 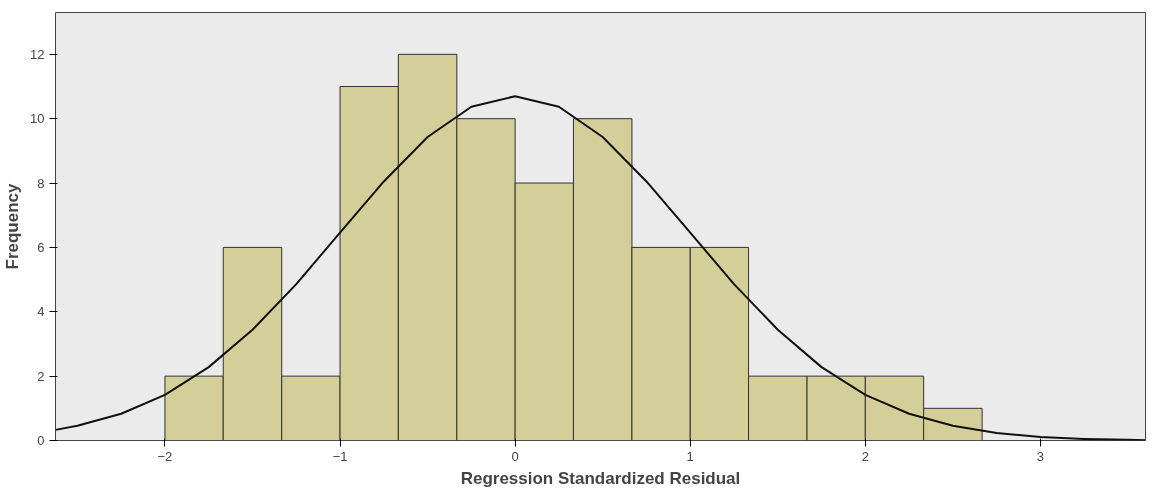 I want to click on y-axis-title: Frequency, so click(x=13, y=226).